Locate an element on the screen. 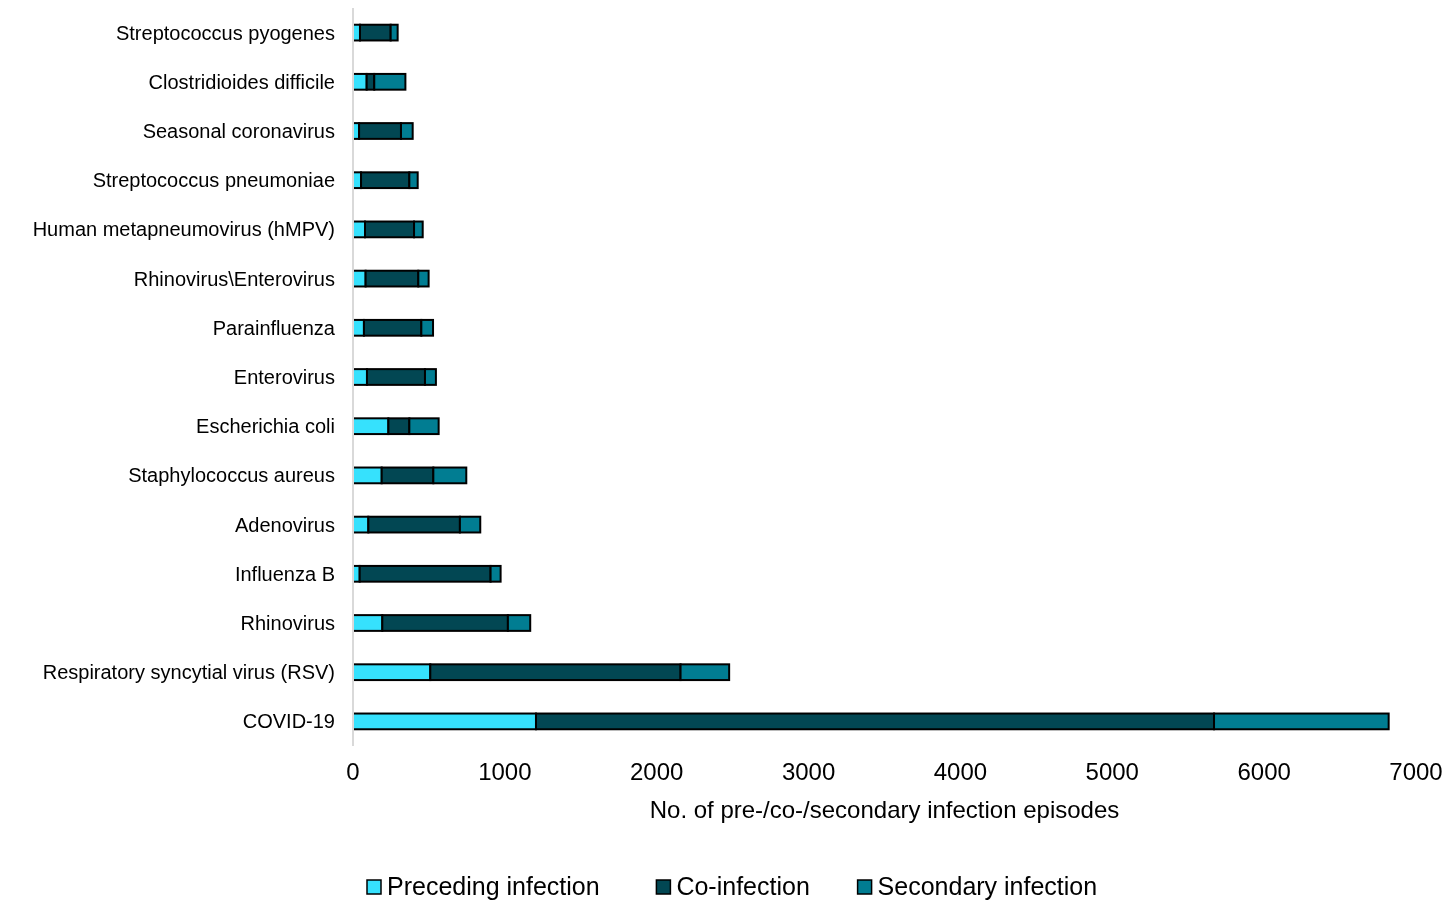 This screenshot has height=901, width=1455. y-tick-label: Streptococcus pyogenes is located at coordinates (225, 32).